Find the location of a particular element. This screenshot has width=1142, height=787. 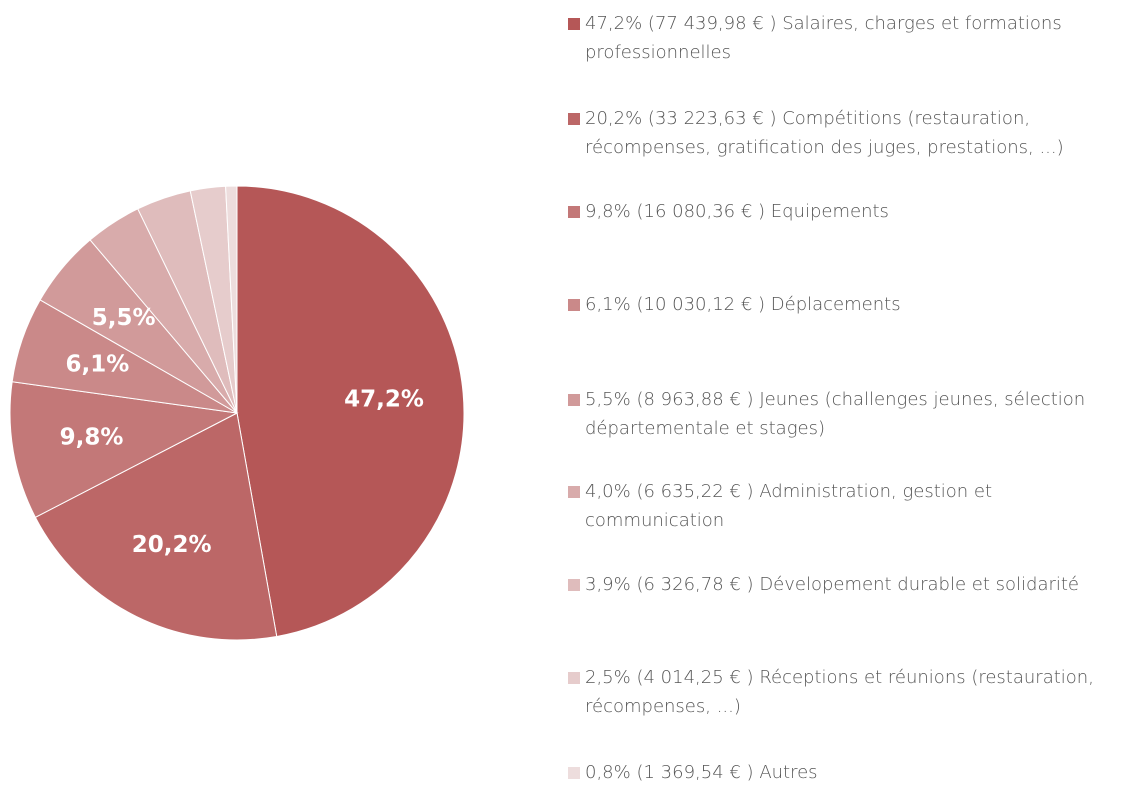

legend-label: Administration, gestion et communication is located at coordinates (789, 506).